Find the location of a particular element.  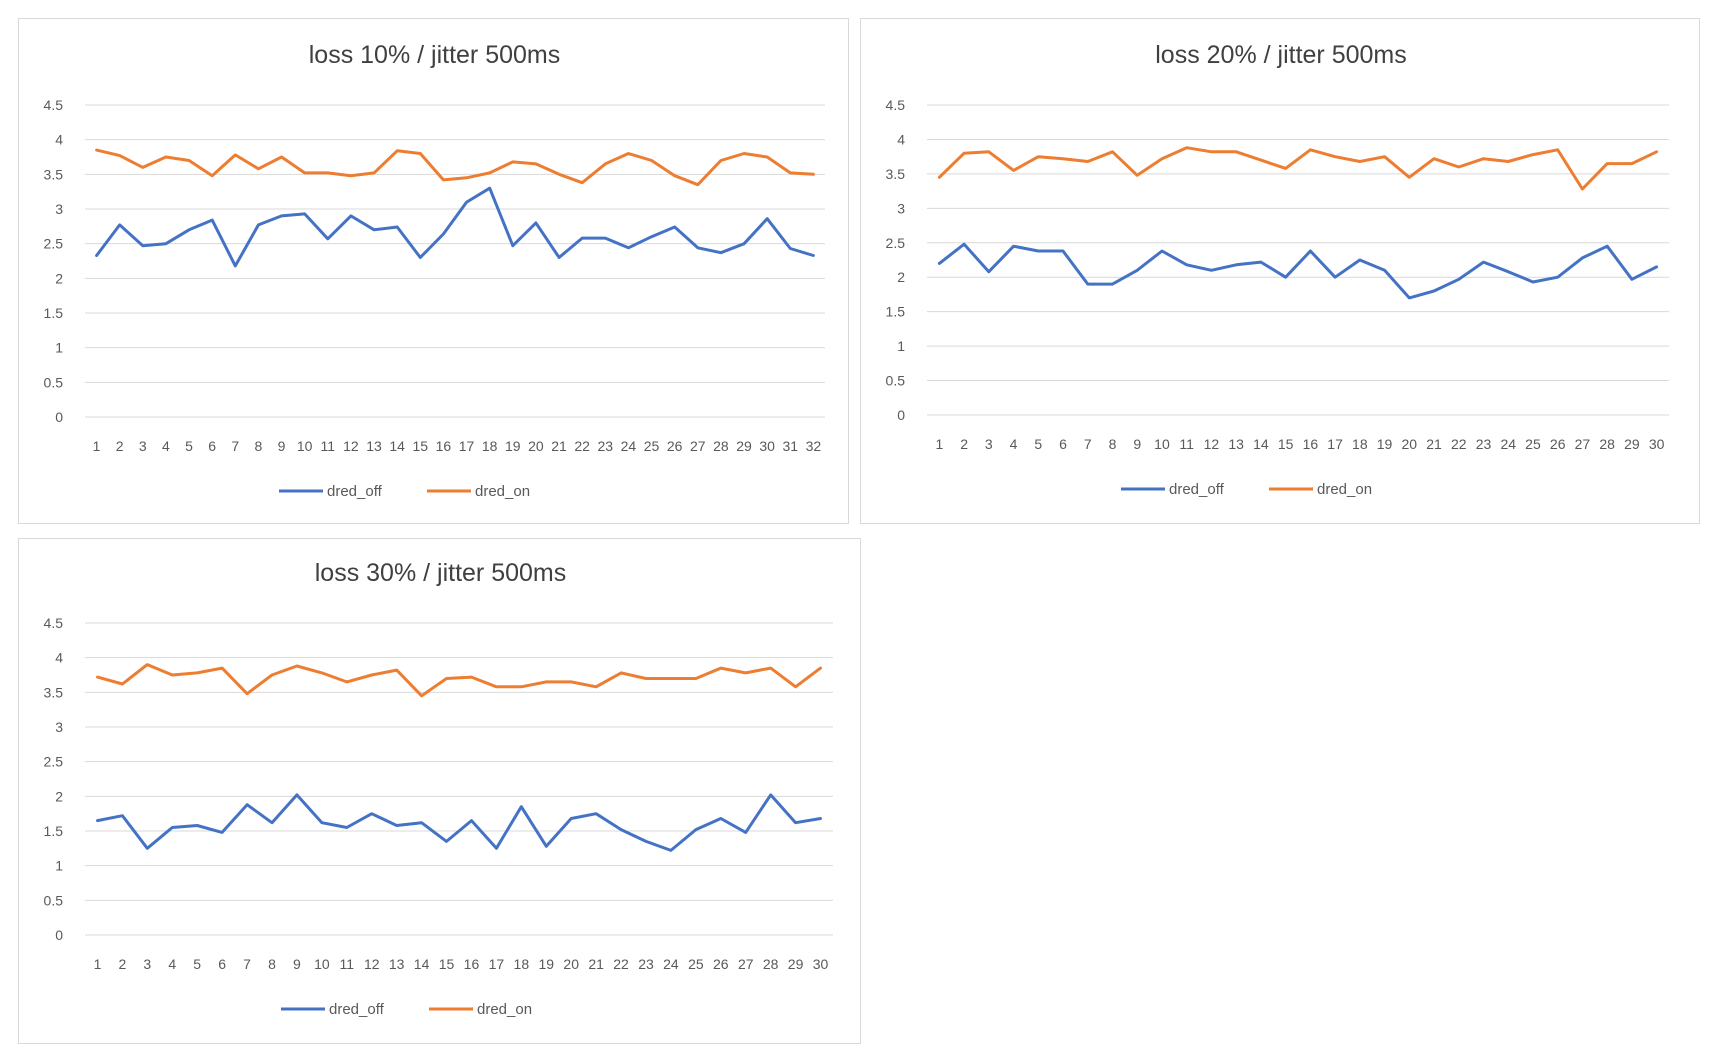

y-tick-label: 3 is located at coordinates (59, 727).